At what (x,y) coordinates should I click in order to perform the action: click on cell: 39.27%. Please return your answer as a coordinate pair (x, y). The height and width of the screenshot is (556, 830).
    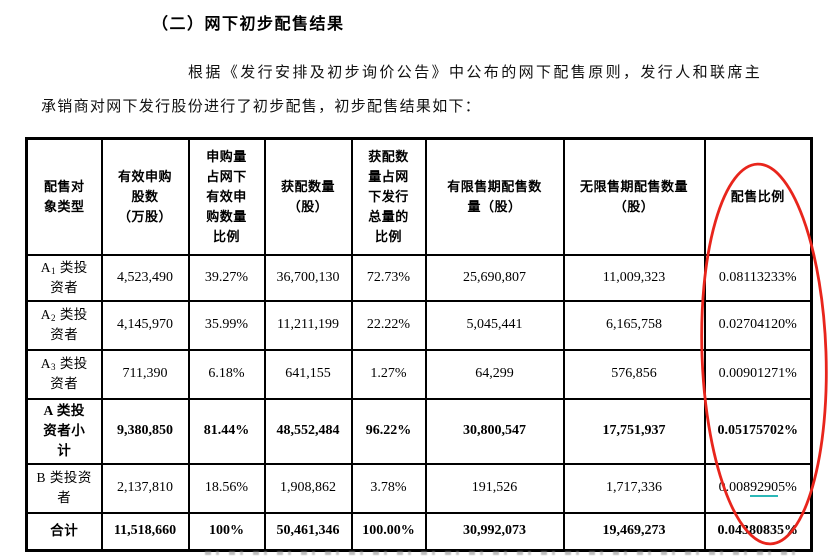
    Looking at the image, I should click on (226, 277).